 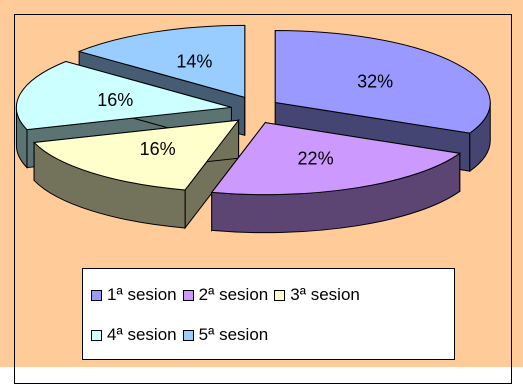 I want to click on legend-entry-2: 2ª sesion, so click(x=225, y=295).